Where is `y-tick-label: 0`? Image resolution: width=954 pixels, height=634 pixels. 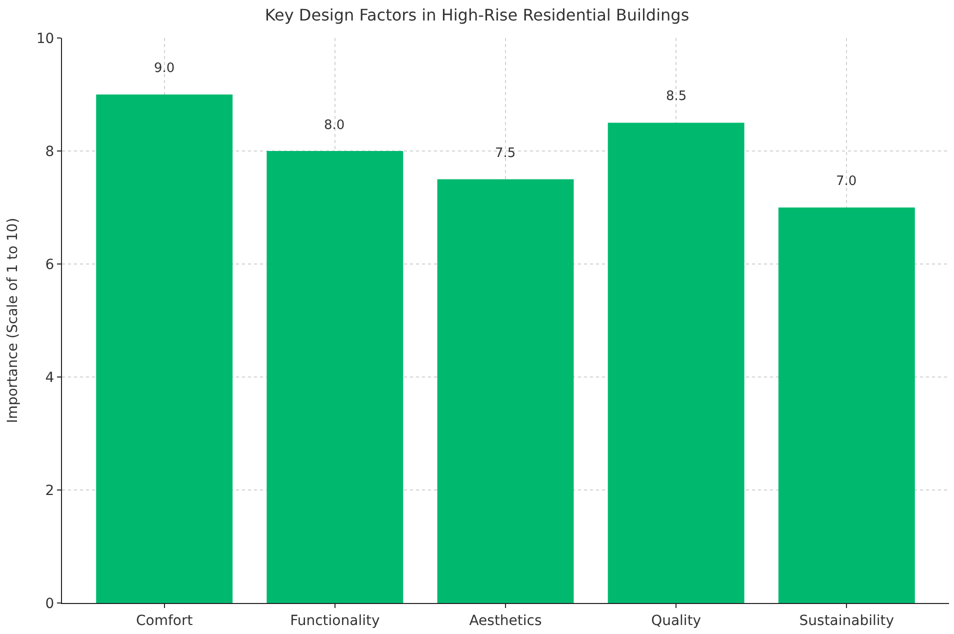
y-tick-label: 0 is located at coordinates (49, 604).